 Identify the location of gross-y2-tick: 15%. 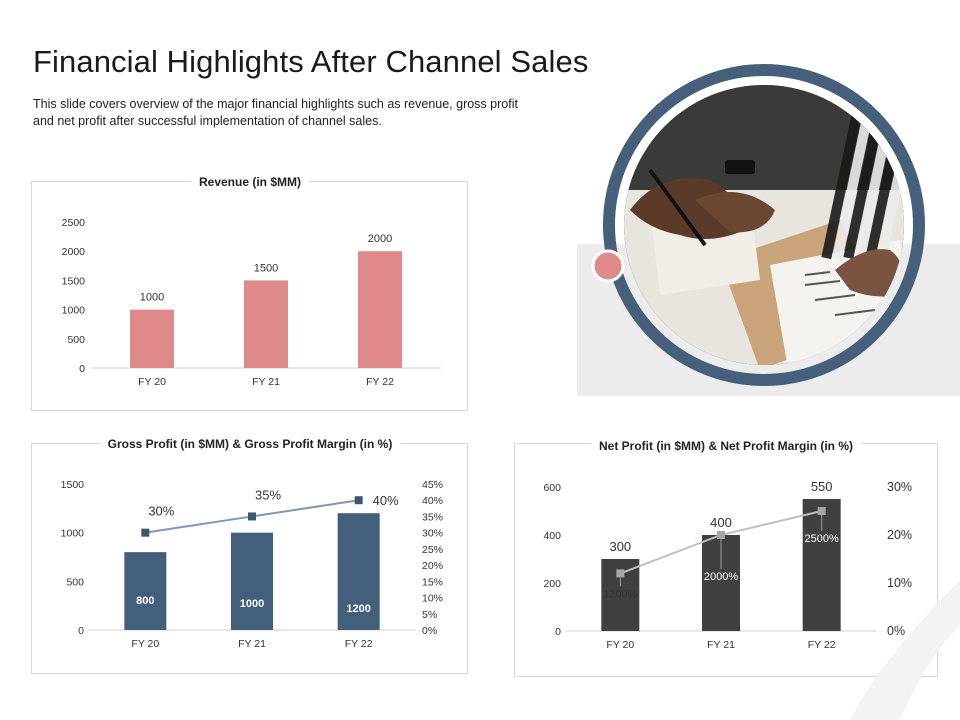
(432, 582).